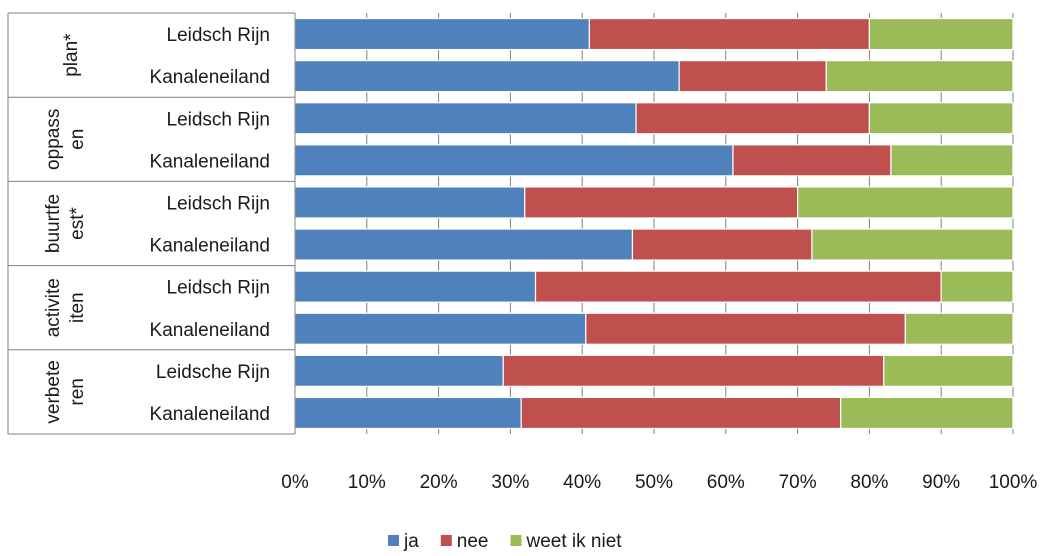 This screenshot has height=556, width=1044. Describe the element at coordinates (295, 482) in the screenshot. I see `x-tick-label: 0%` at that location.